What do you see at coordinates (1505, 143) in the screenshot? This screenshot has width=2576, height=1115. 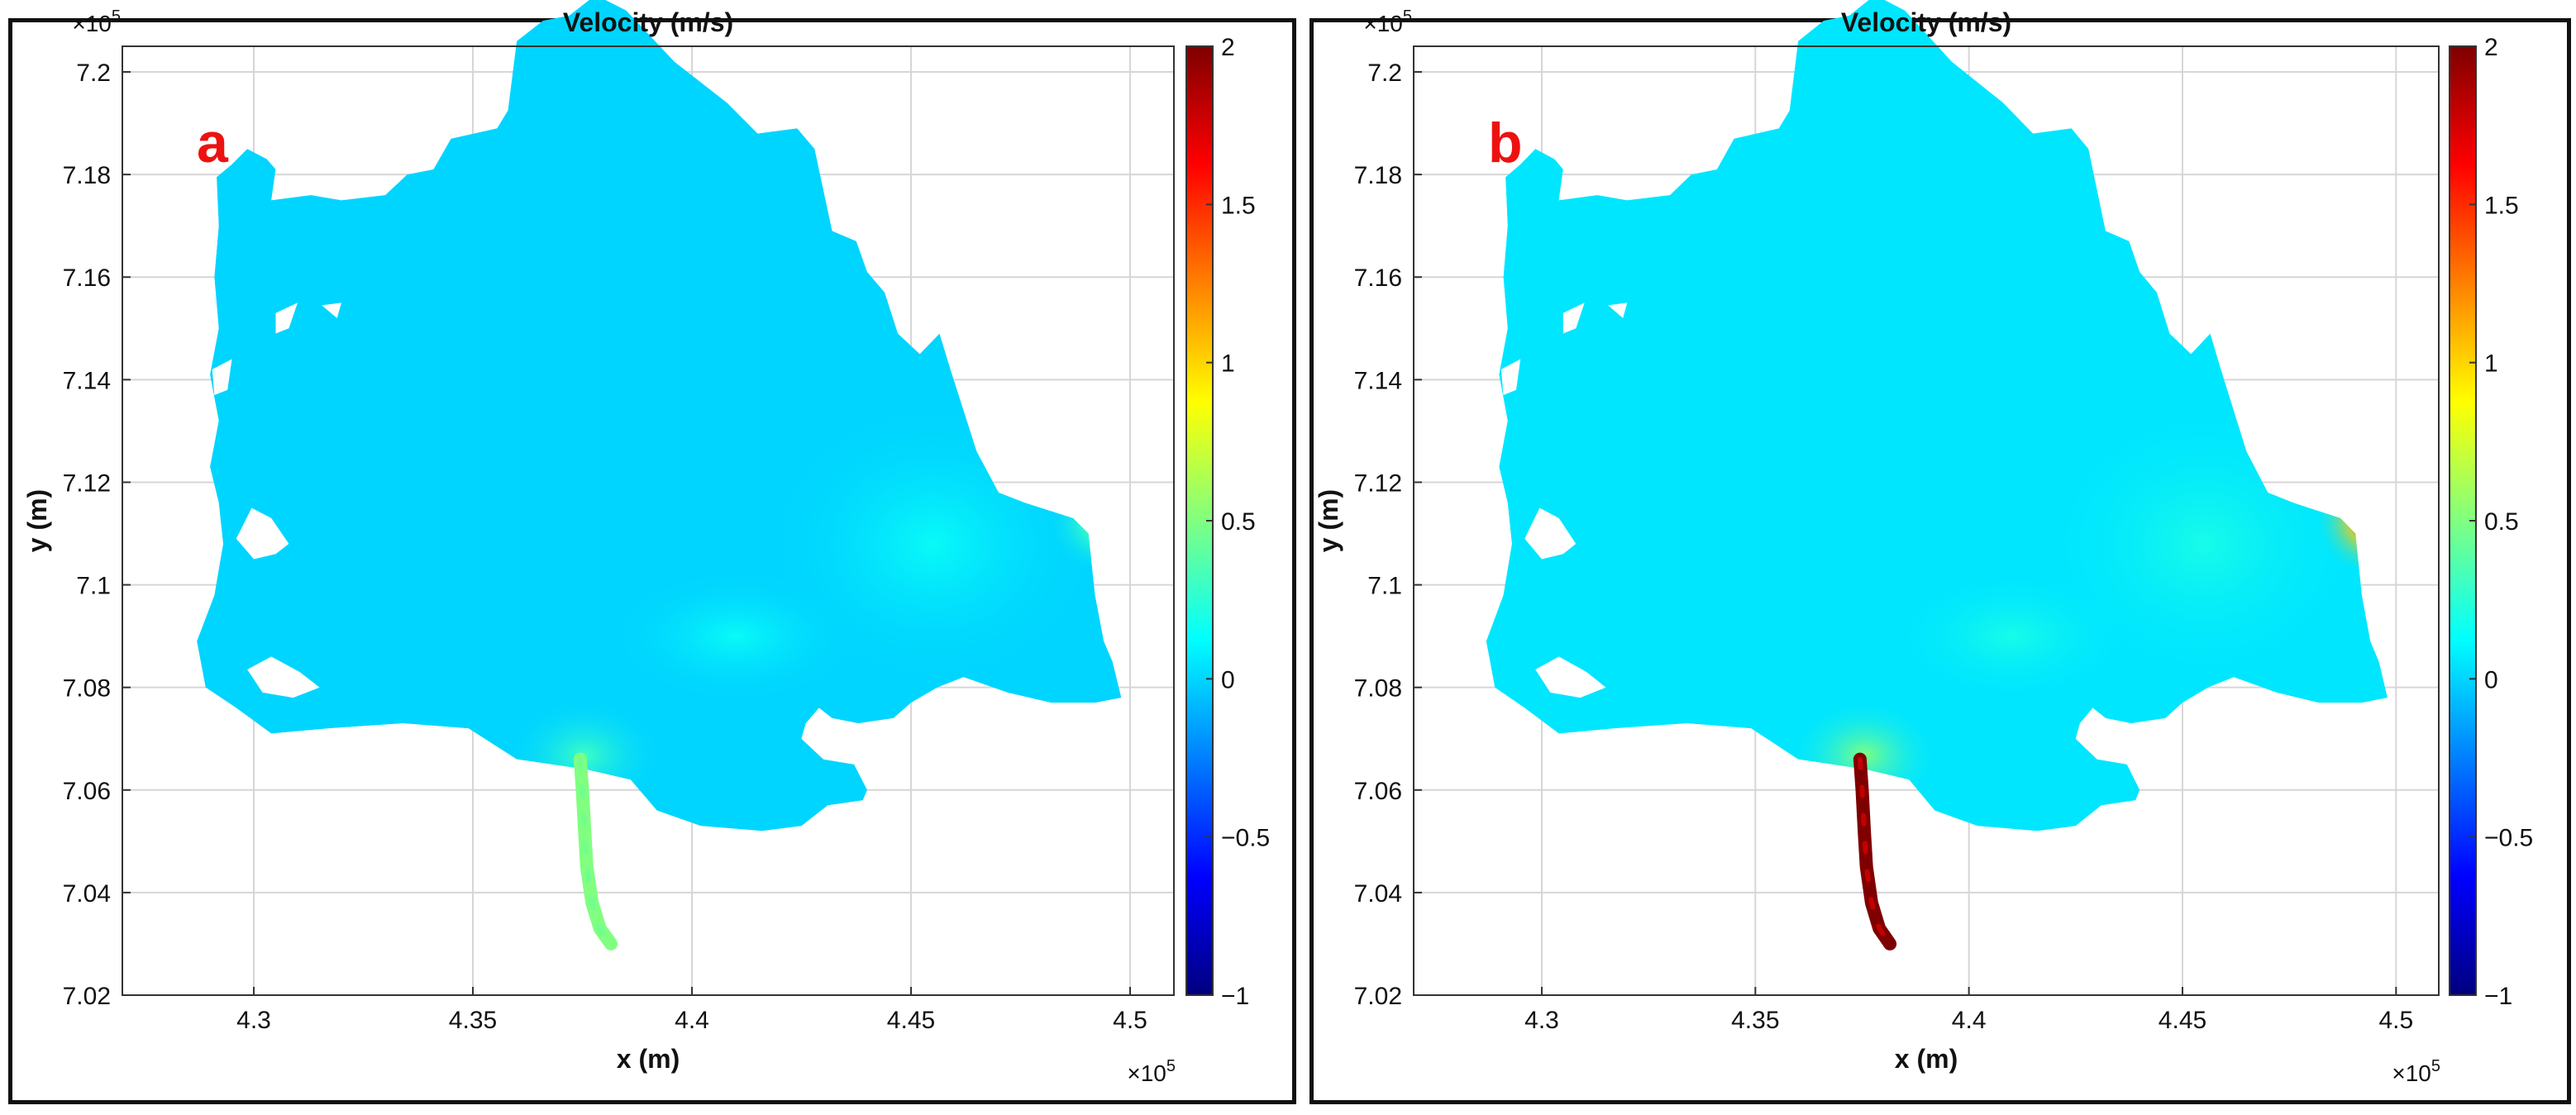 I see `panel-label: b` at bounding box center [1505, 143].